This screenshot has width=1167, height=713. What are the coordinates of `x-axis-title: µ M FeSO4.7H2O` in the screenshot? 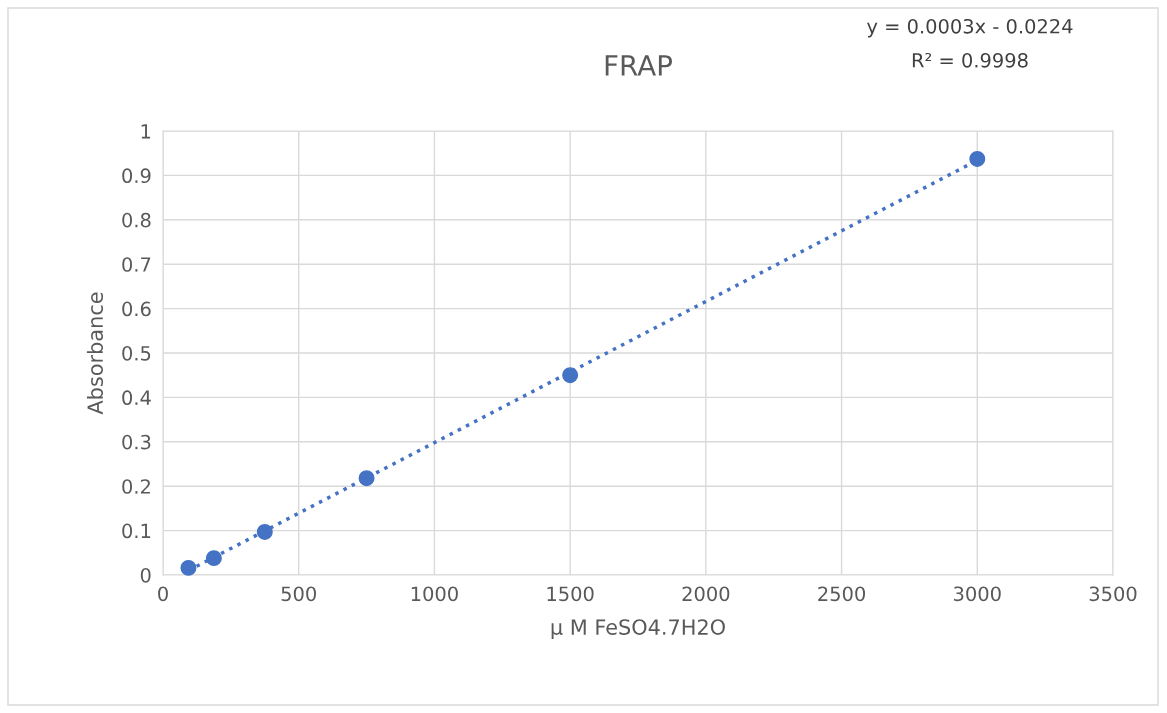 It's located at (638, 629).